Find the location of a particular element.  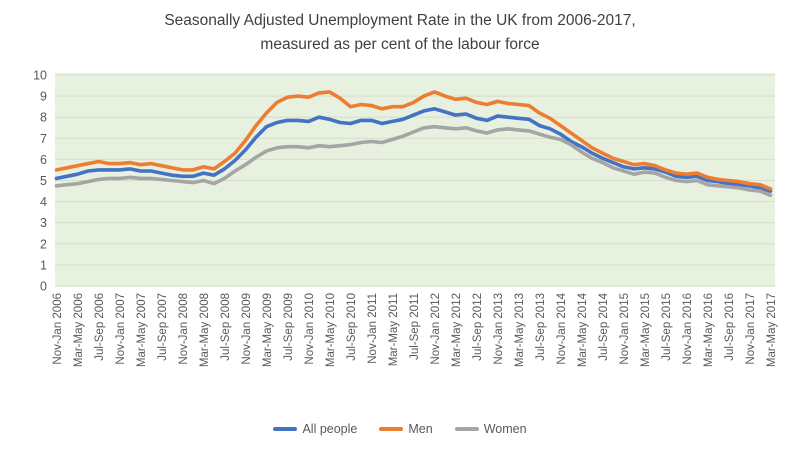

x-tick-label-8: Jul-Sep 2008 is located at coordinates (226, 327).